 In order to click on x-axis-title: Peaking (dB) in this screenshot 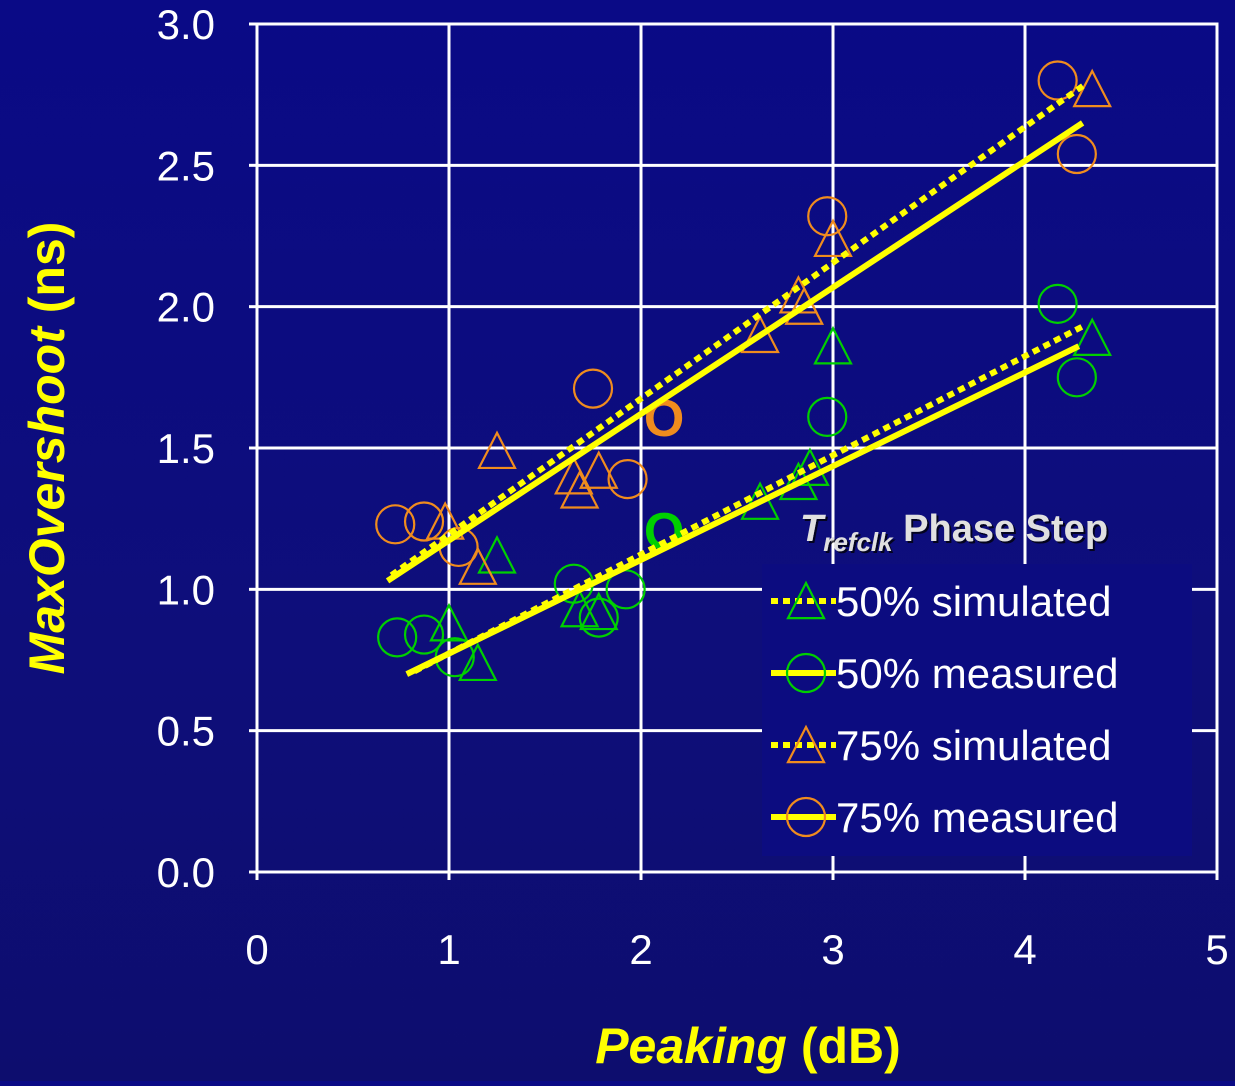, I will do `click(748, 1046)`.